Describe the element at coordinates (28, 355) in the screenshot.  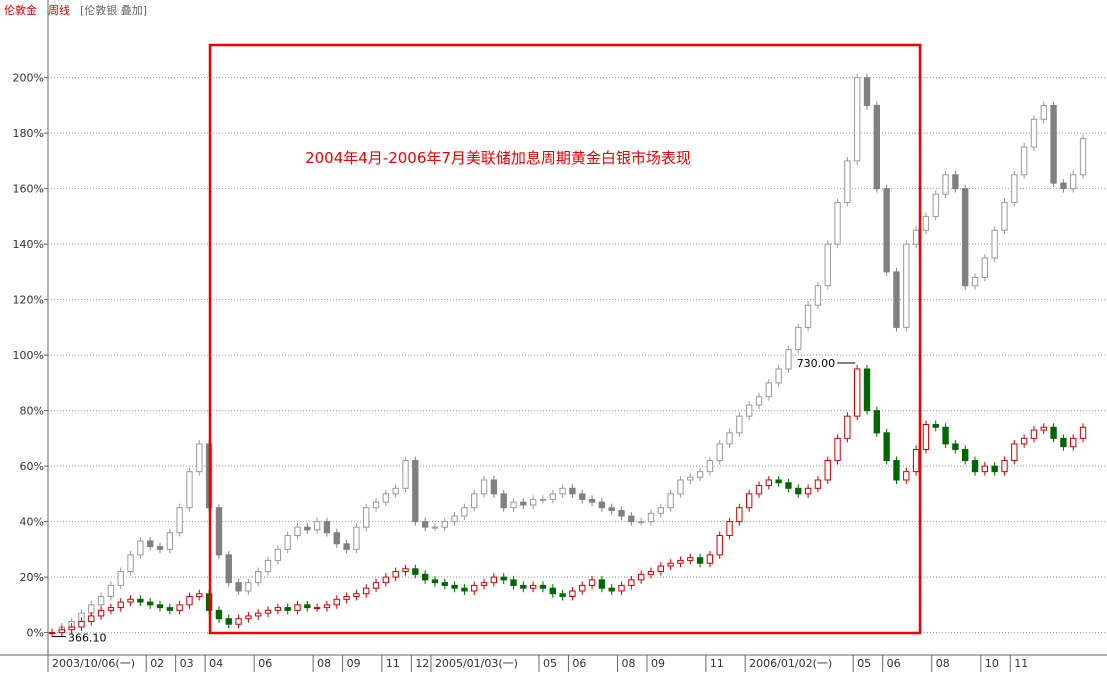
I see `y-tick-label: 100%` at that location.